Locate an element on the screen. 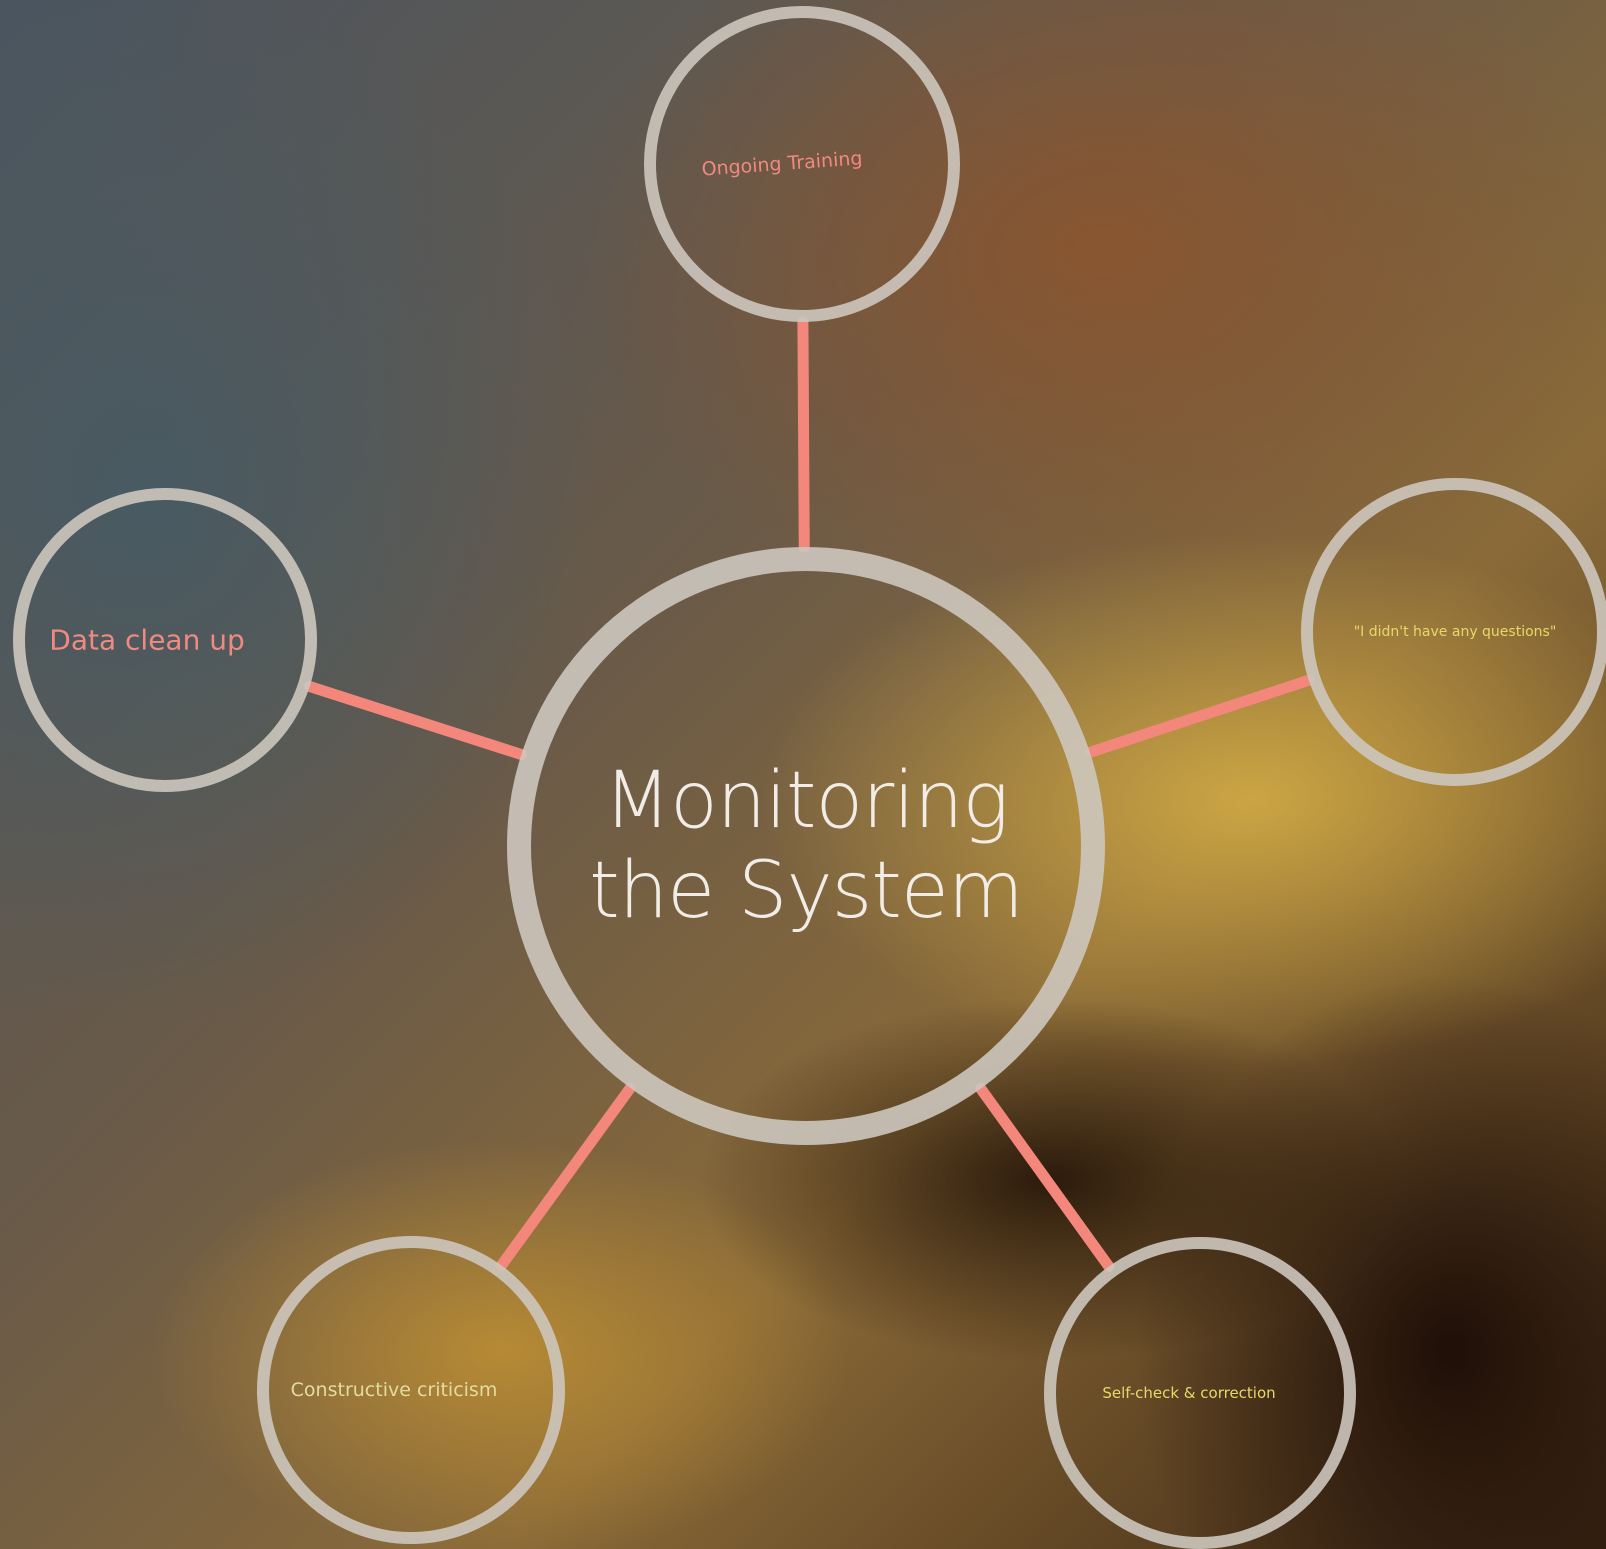 The image size is (1606, 1549). node-label: "I didn't have any questions" is located at coordinates (1455, 632).